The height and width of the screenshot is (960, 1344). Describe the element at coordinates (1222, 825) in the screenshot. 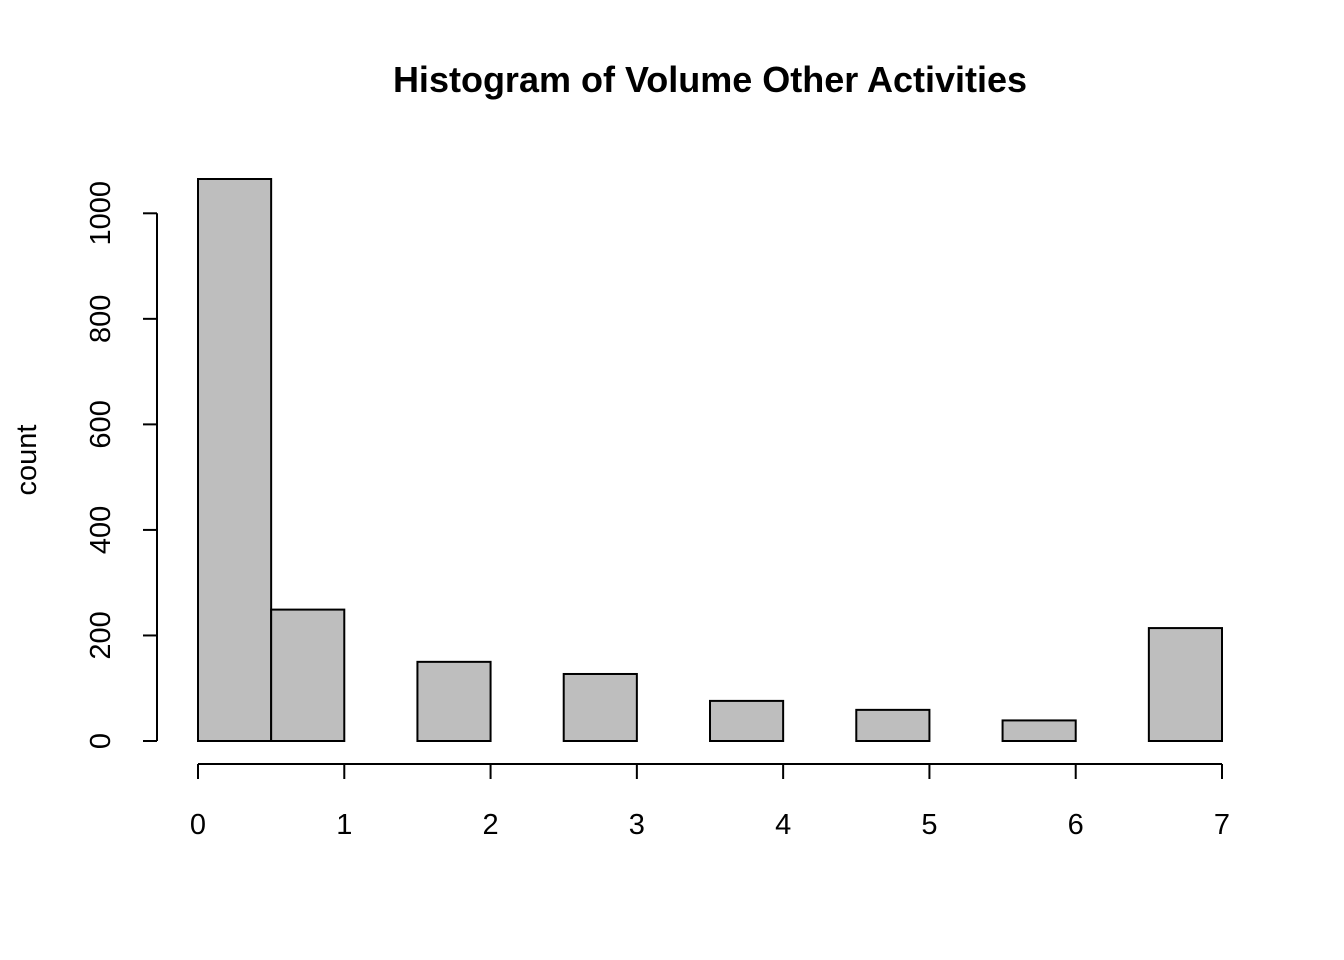

I see `x-tick-label-7: 7` at that location.